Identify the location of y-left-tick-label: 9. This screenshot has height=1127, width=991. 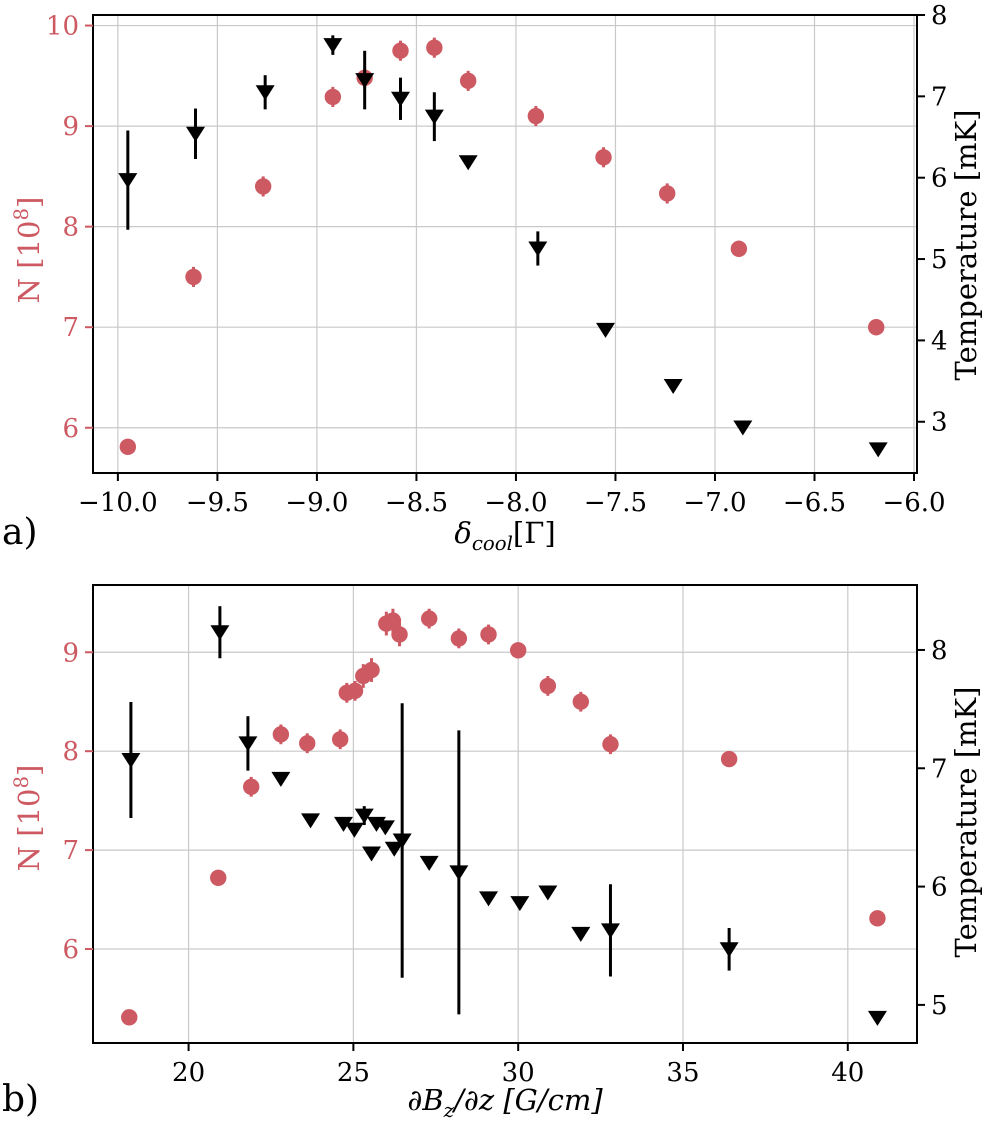
(70, 653).